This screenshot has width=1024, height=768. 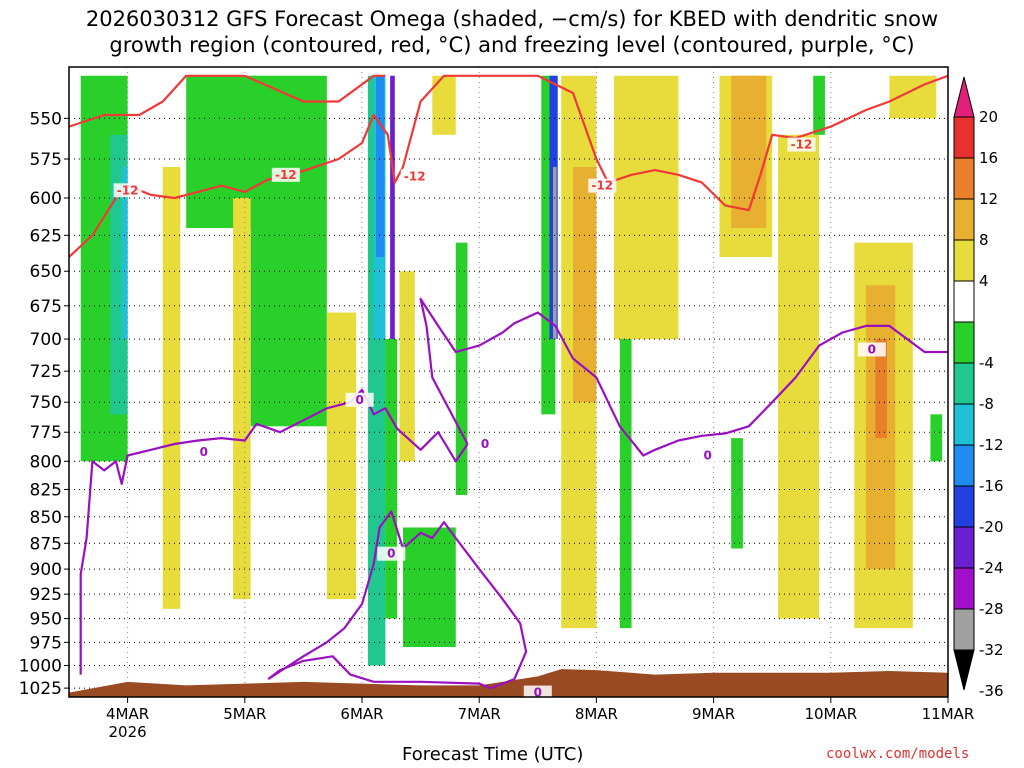 I want to click on y-tick-label: 725, so click(x=46, y=372).